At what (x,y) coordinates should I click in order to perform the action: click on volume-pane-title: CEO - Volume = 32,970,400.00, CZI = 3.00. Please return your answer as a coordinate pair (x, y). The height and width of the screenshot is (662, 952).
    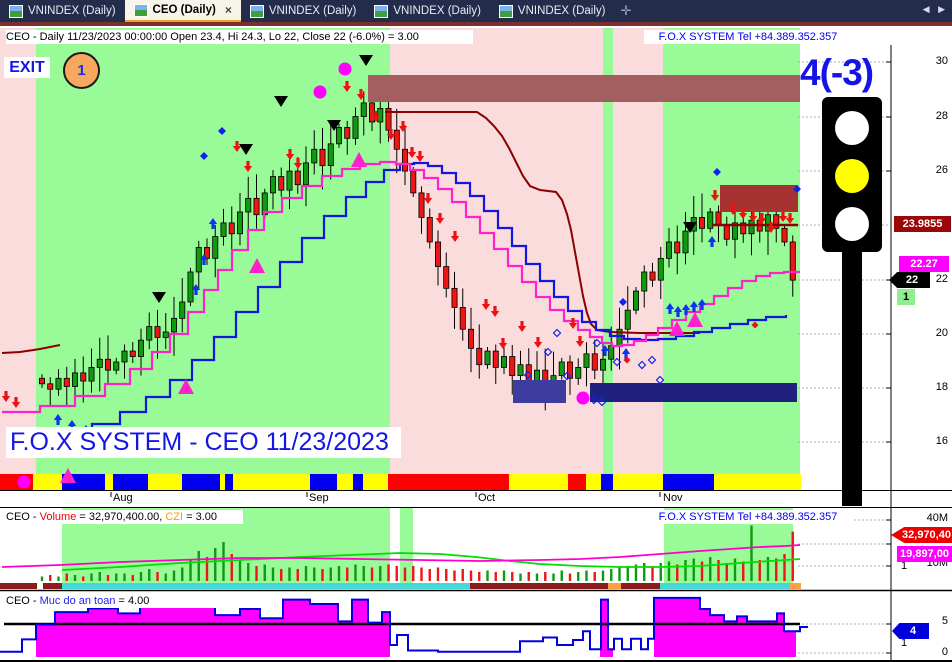
    Looking at the image, I should click on (124, 517).